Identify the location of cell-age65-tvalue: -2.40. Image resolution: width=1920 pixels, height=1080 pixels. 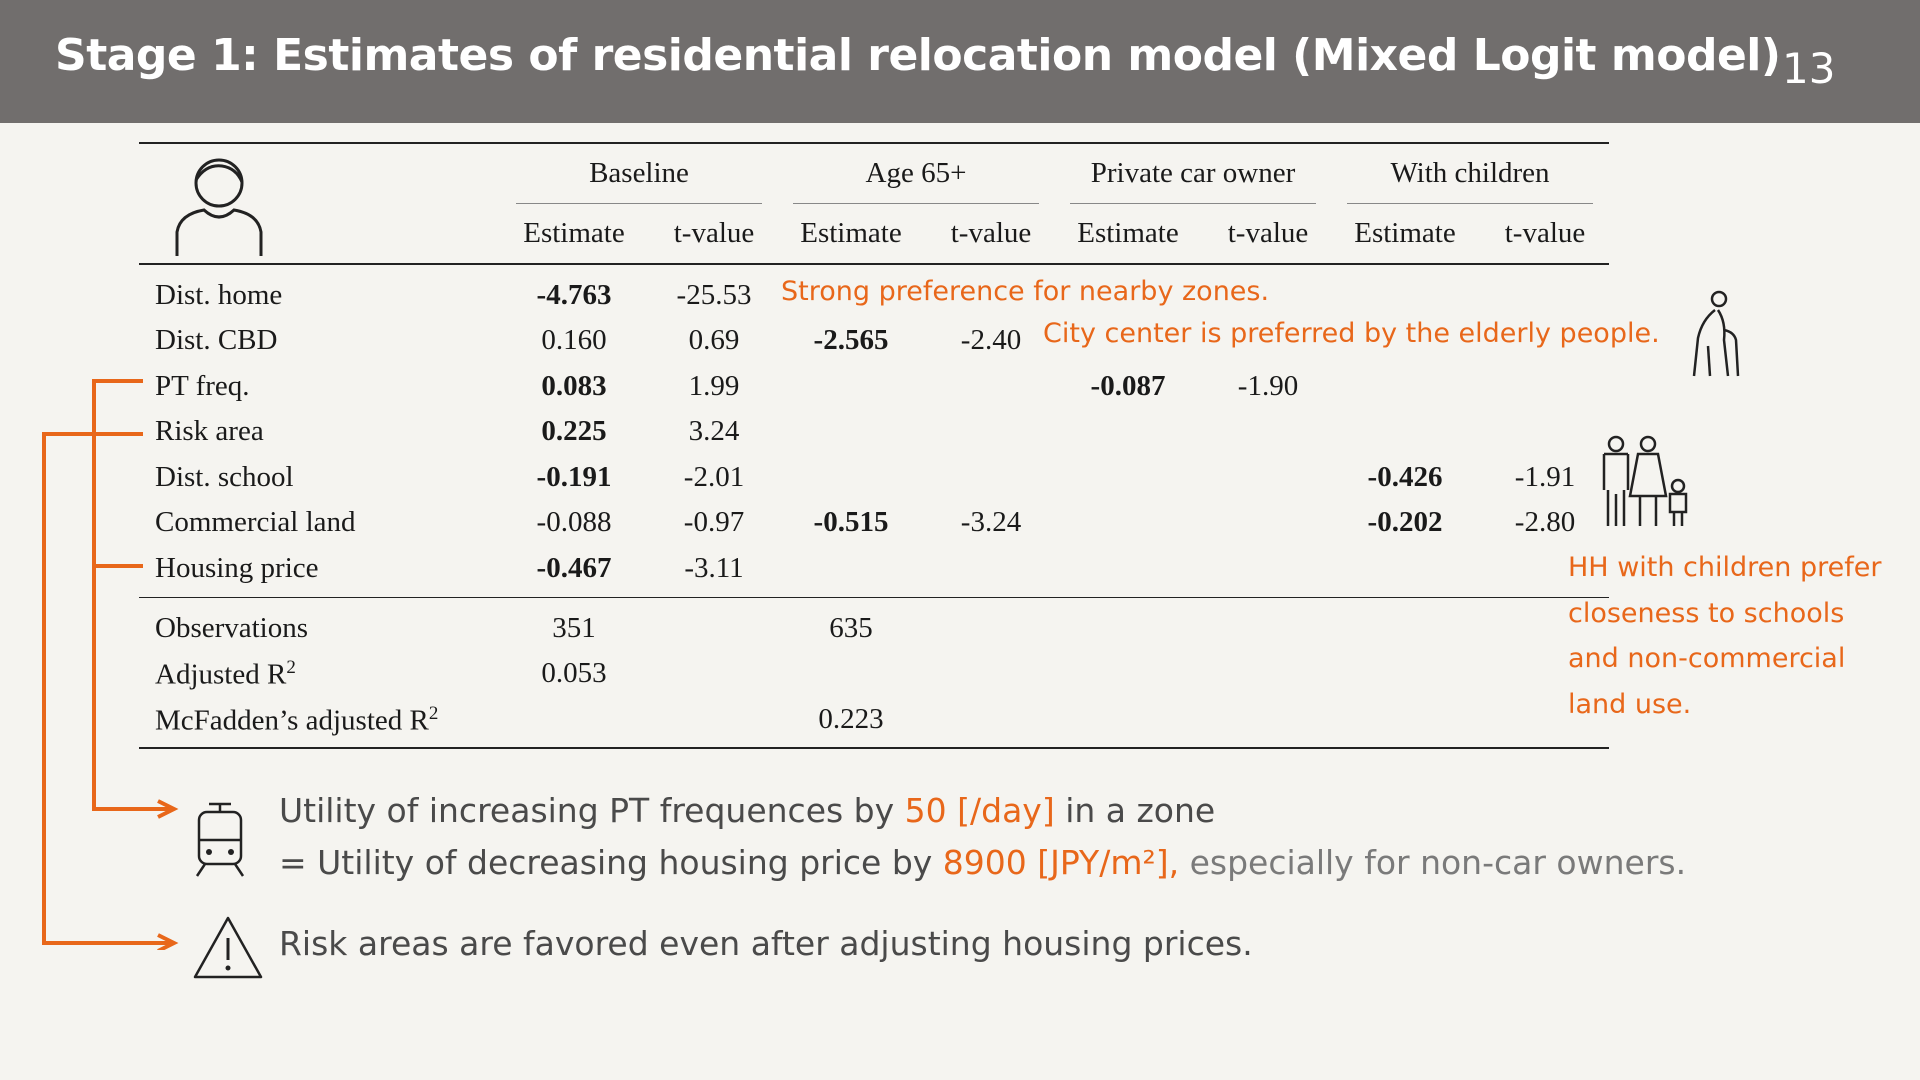
(991, 340).